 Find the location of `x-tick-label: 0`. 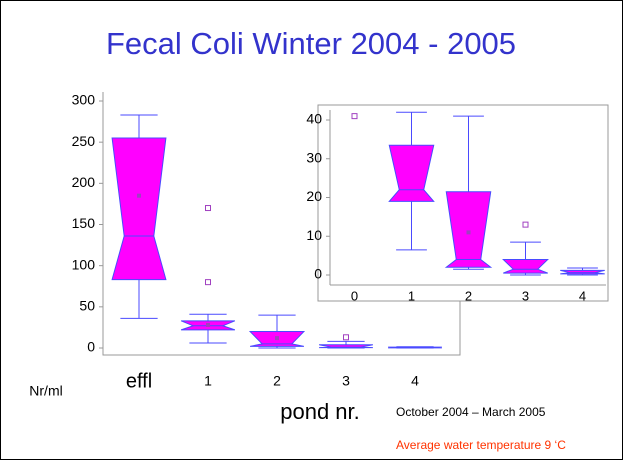

x-tick-label: 0 is located at coordinates (354, 295).